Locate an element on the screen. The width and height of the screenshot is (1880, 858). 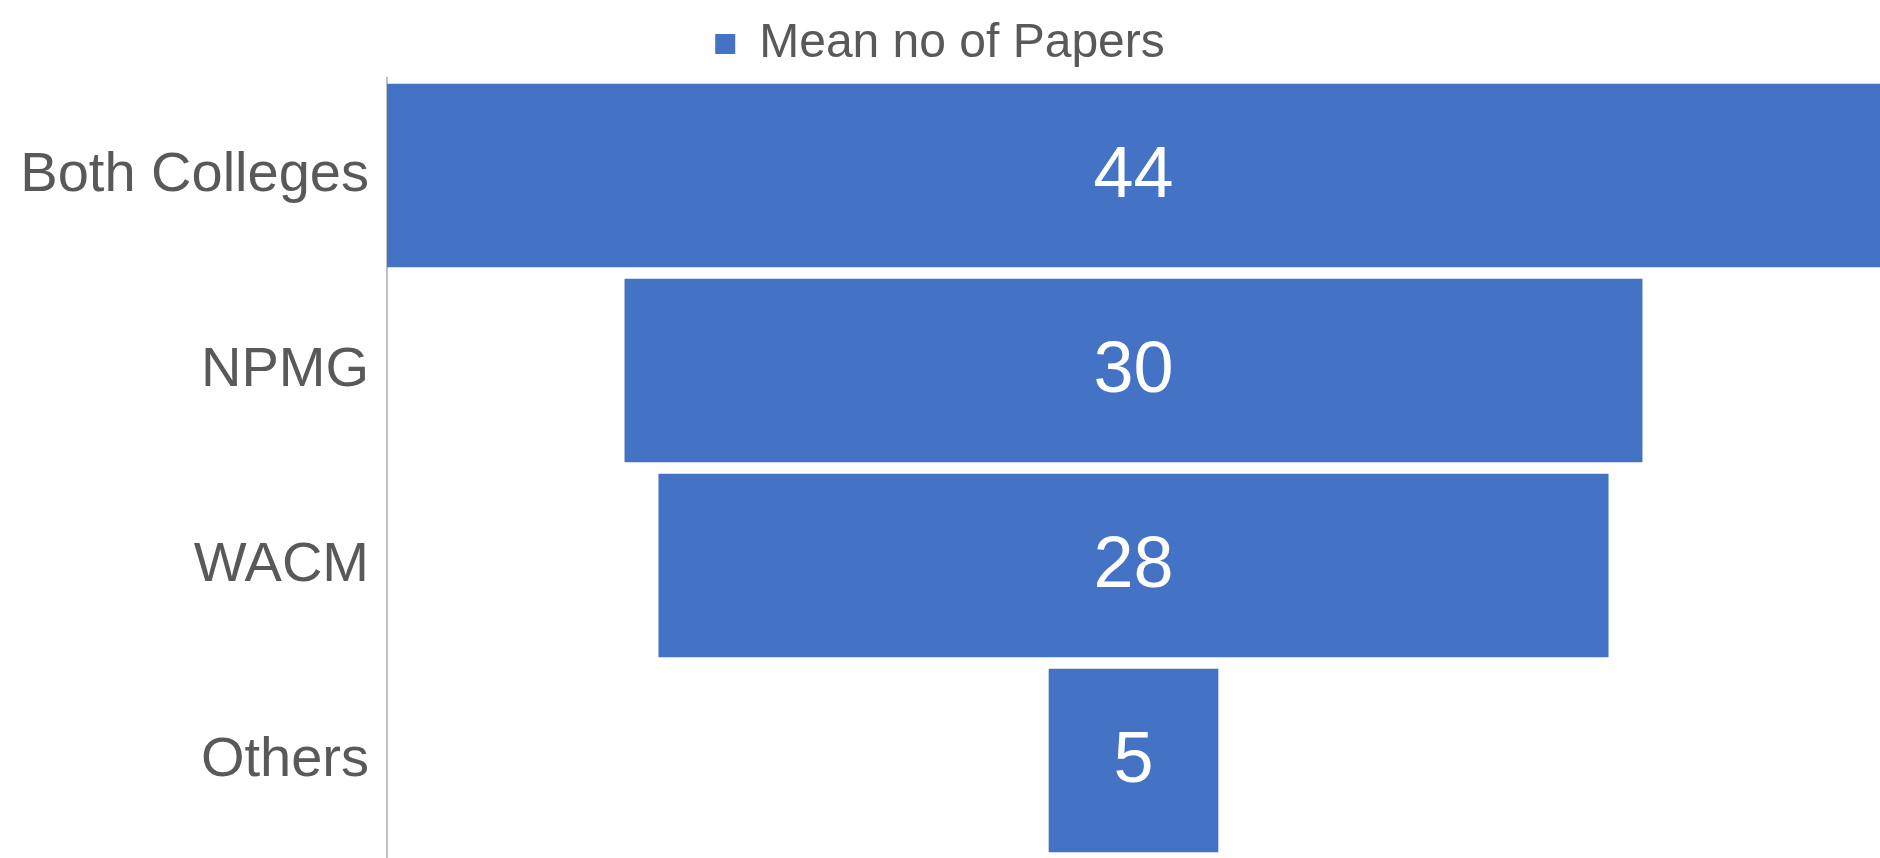
data-label: 28 is located at coordinates (1133, 562).